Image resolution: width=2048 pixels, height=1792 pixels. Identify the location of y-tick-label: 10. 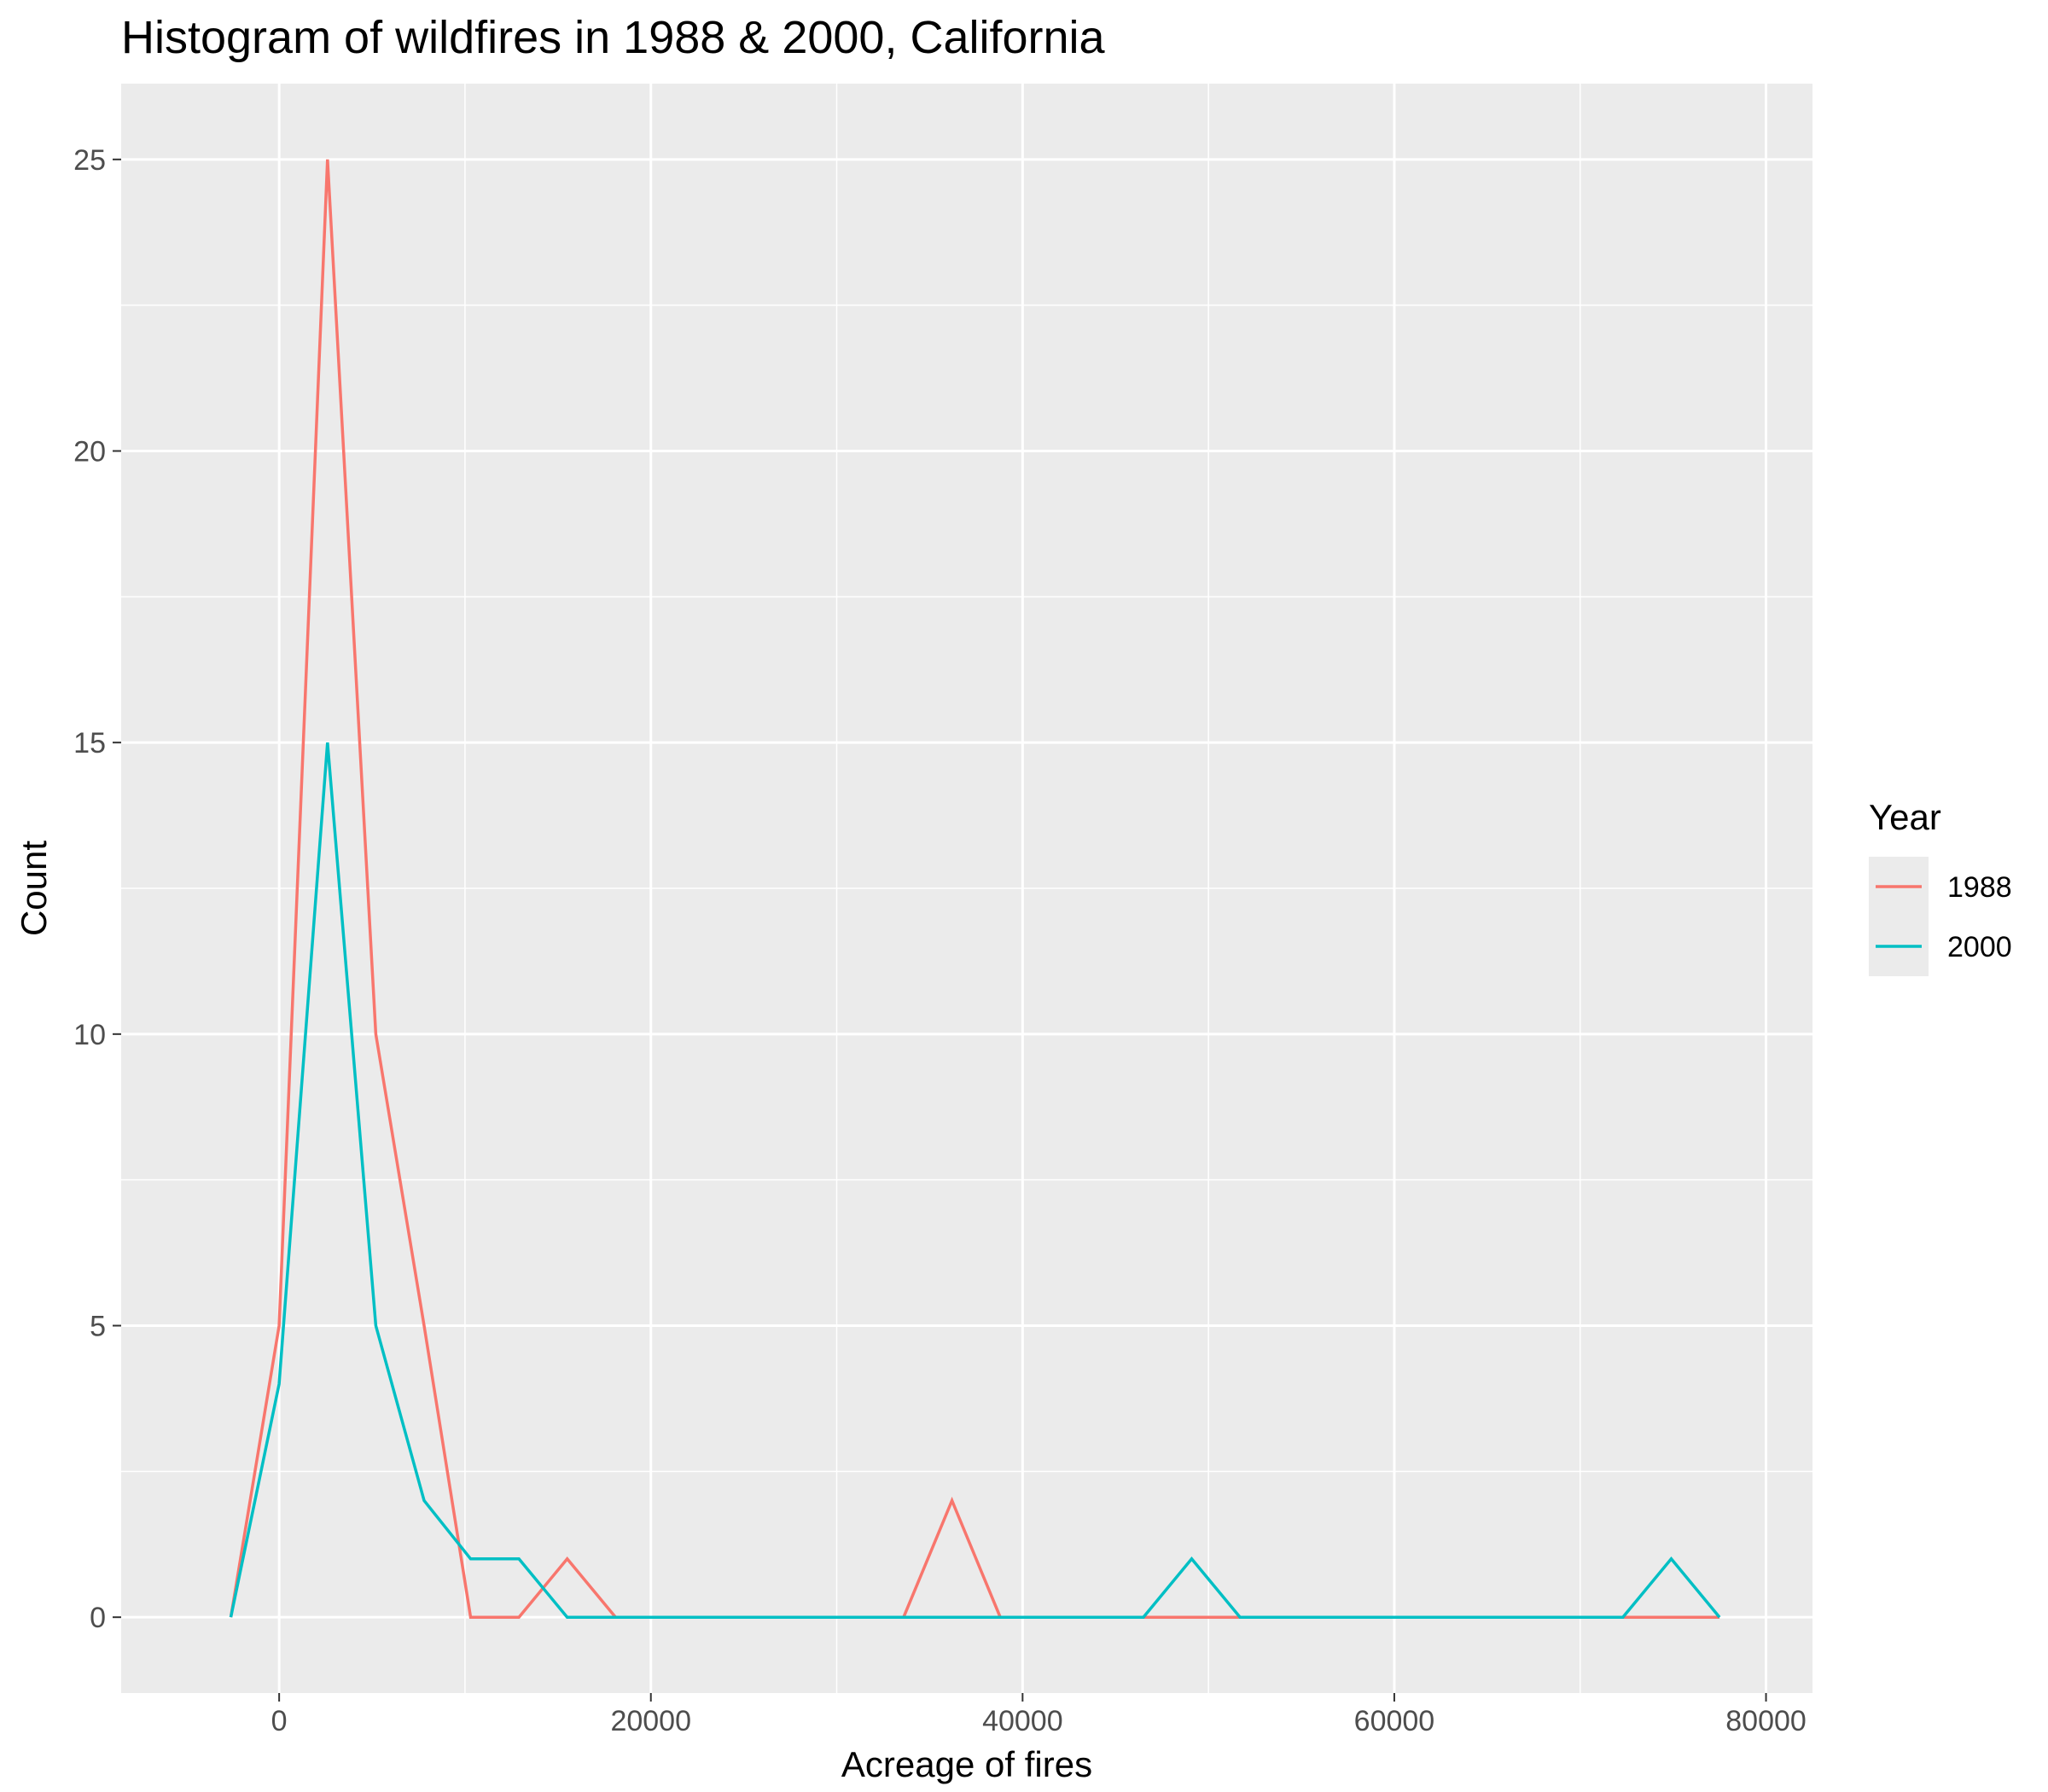
(89, 1035).